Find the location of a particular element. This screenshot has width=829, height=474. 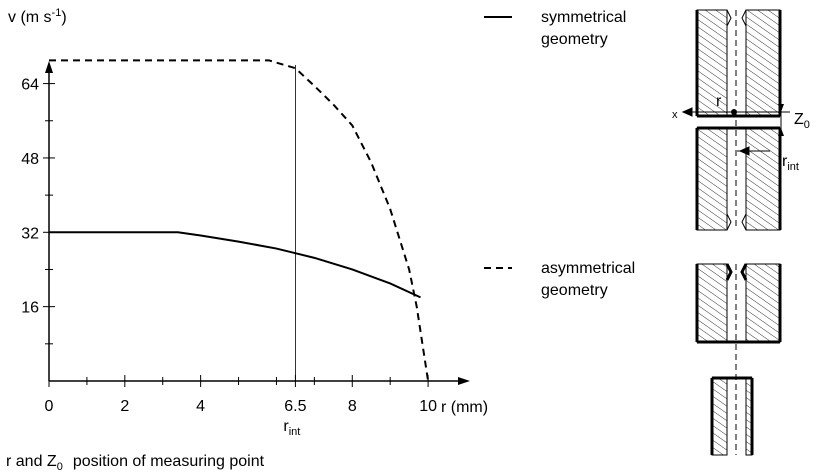

asymmetric-diagram is located at coordinates (738, 359).